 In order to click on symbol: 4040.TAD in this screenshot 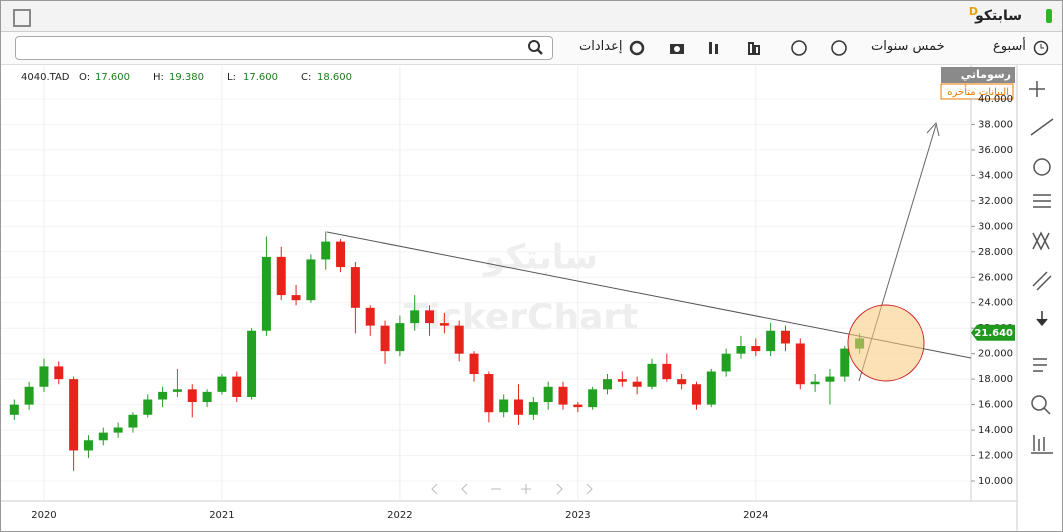, I will do `click(45, 77)`.